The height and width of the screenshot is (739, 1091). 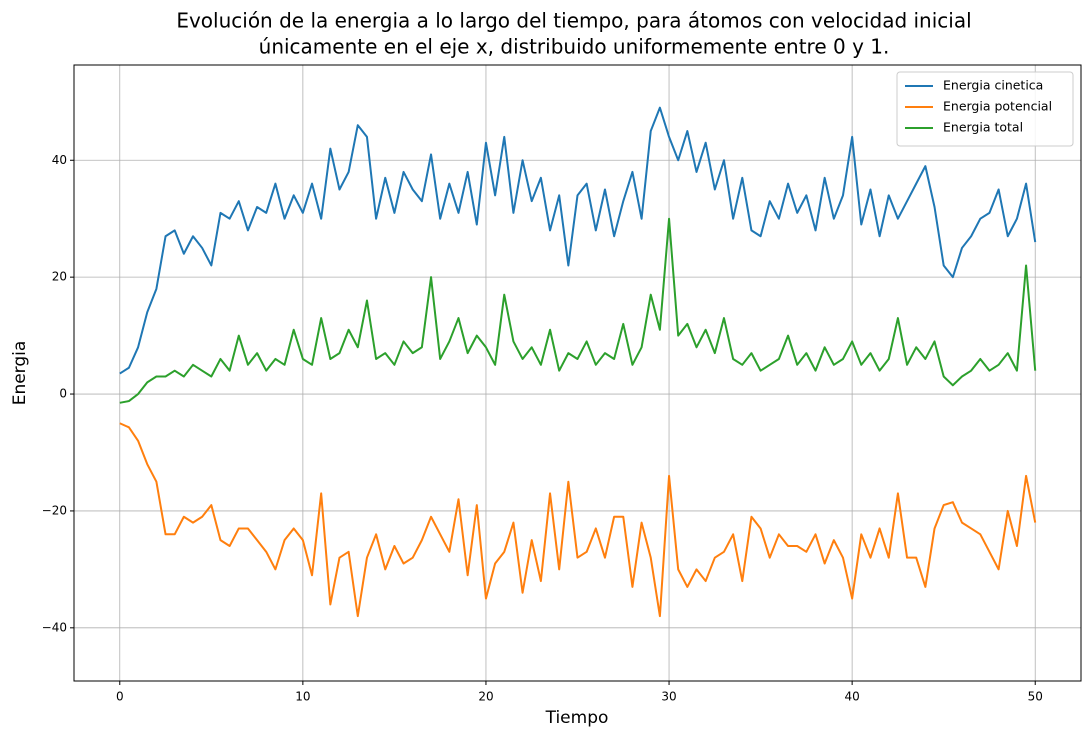 What do you see at coordinates (1035, 697) in the screenshot?
I see `x-tick-label: 50` at bounding box center [1035, 697].